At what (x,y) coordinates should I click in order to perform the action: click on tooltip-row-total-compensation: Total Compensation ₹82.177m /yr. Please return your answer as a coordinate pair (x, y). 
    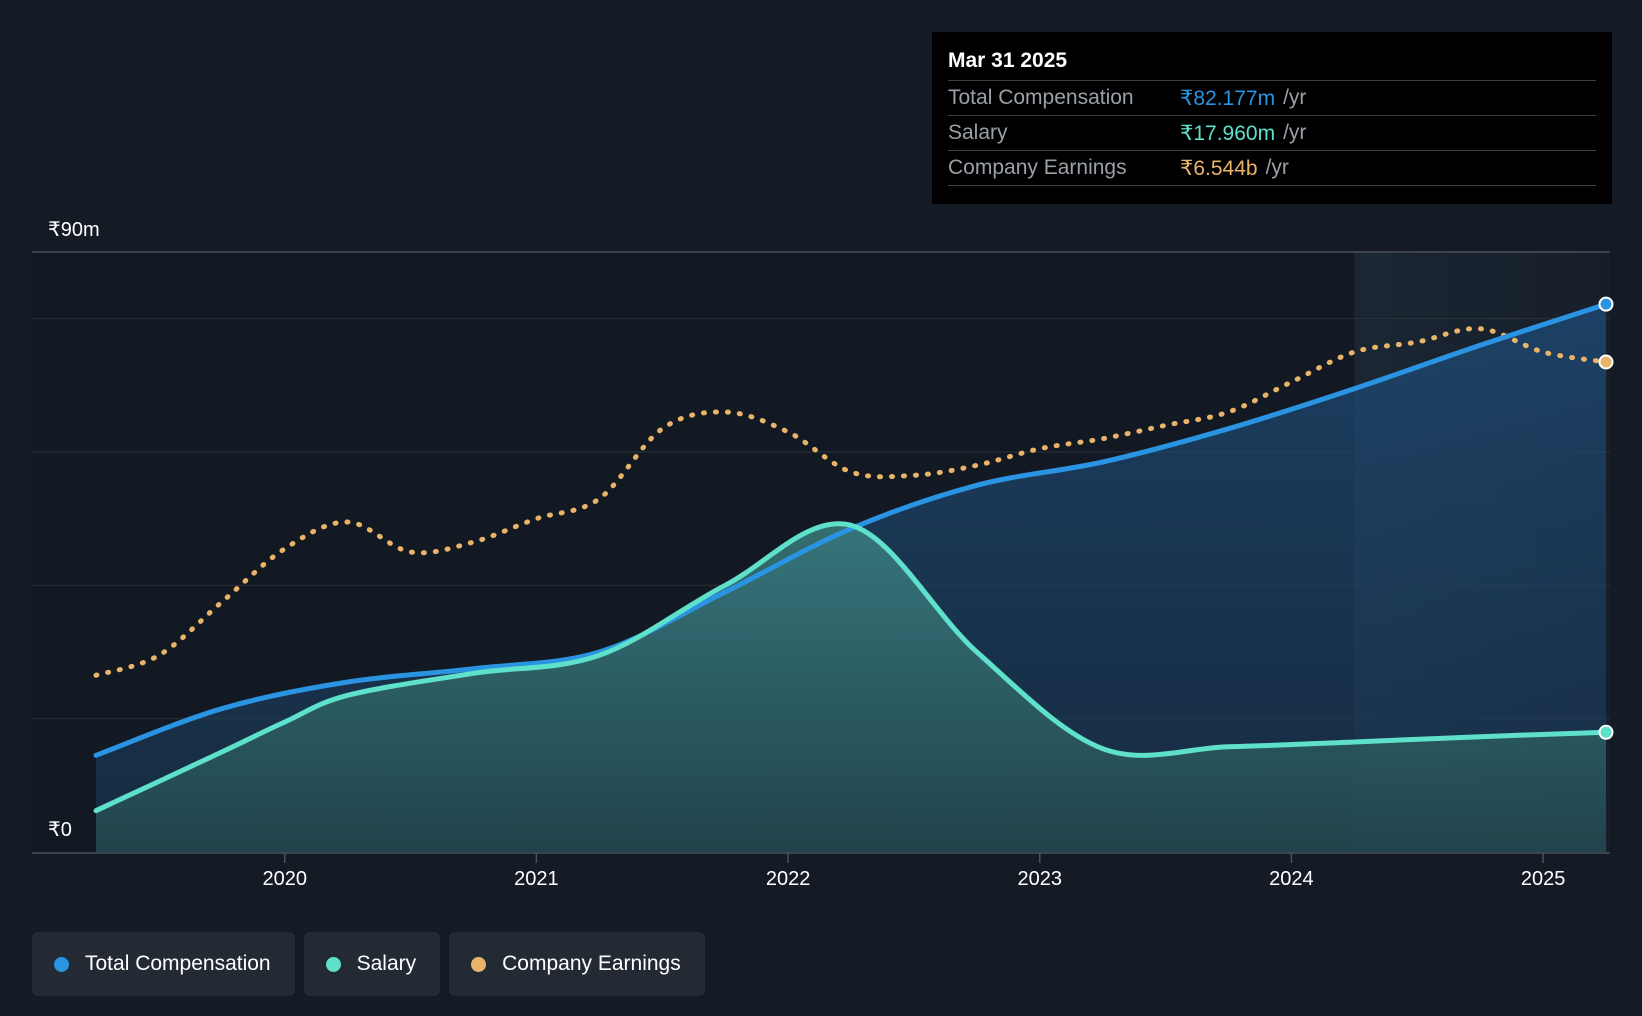
    Looking at the image, I should click on (1272, 98).